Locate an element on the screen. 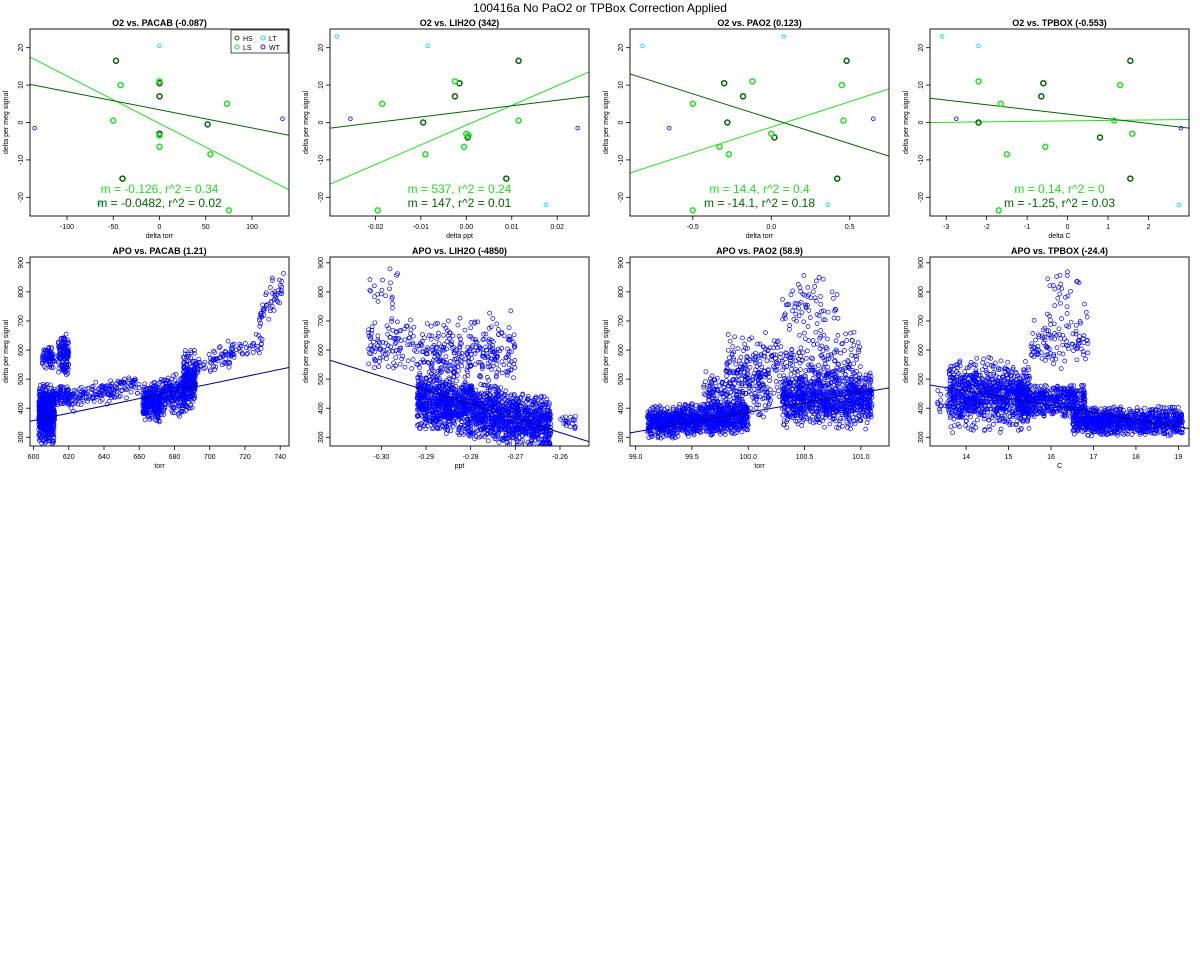 The width and height of the screenshot is (1200, 955). x-tick-label: 0.5 is located at coordinates (850, 227).